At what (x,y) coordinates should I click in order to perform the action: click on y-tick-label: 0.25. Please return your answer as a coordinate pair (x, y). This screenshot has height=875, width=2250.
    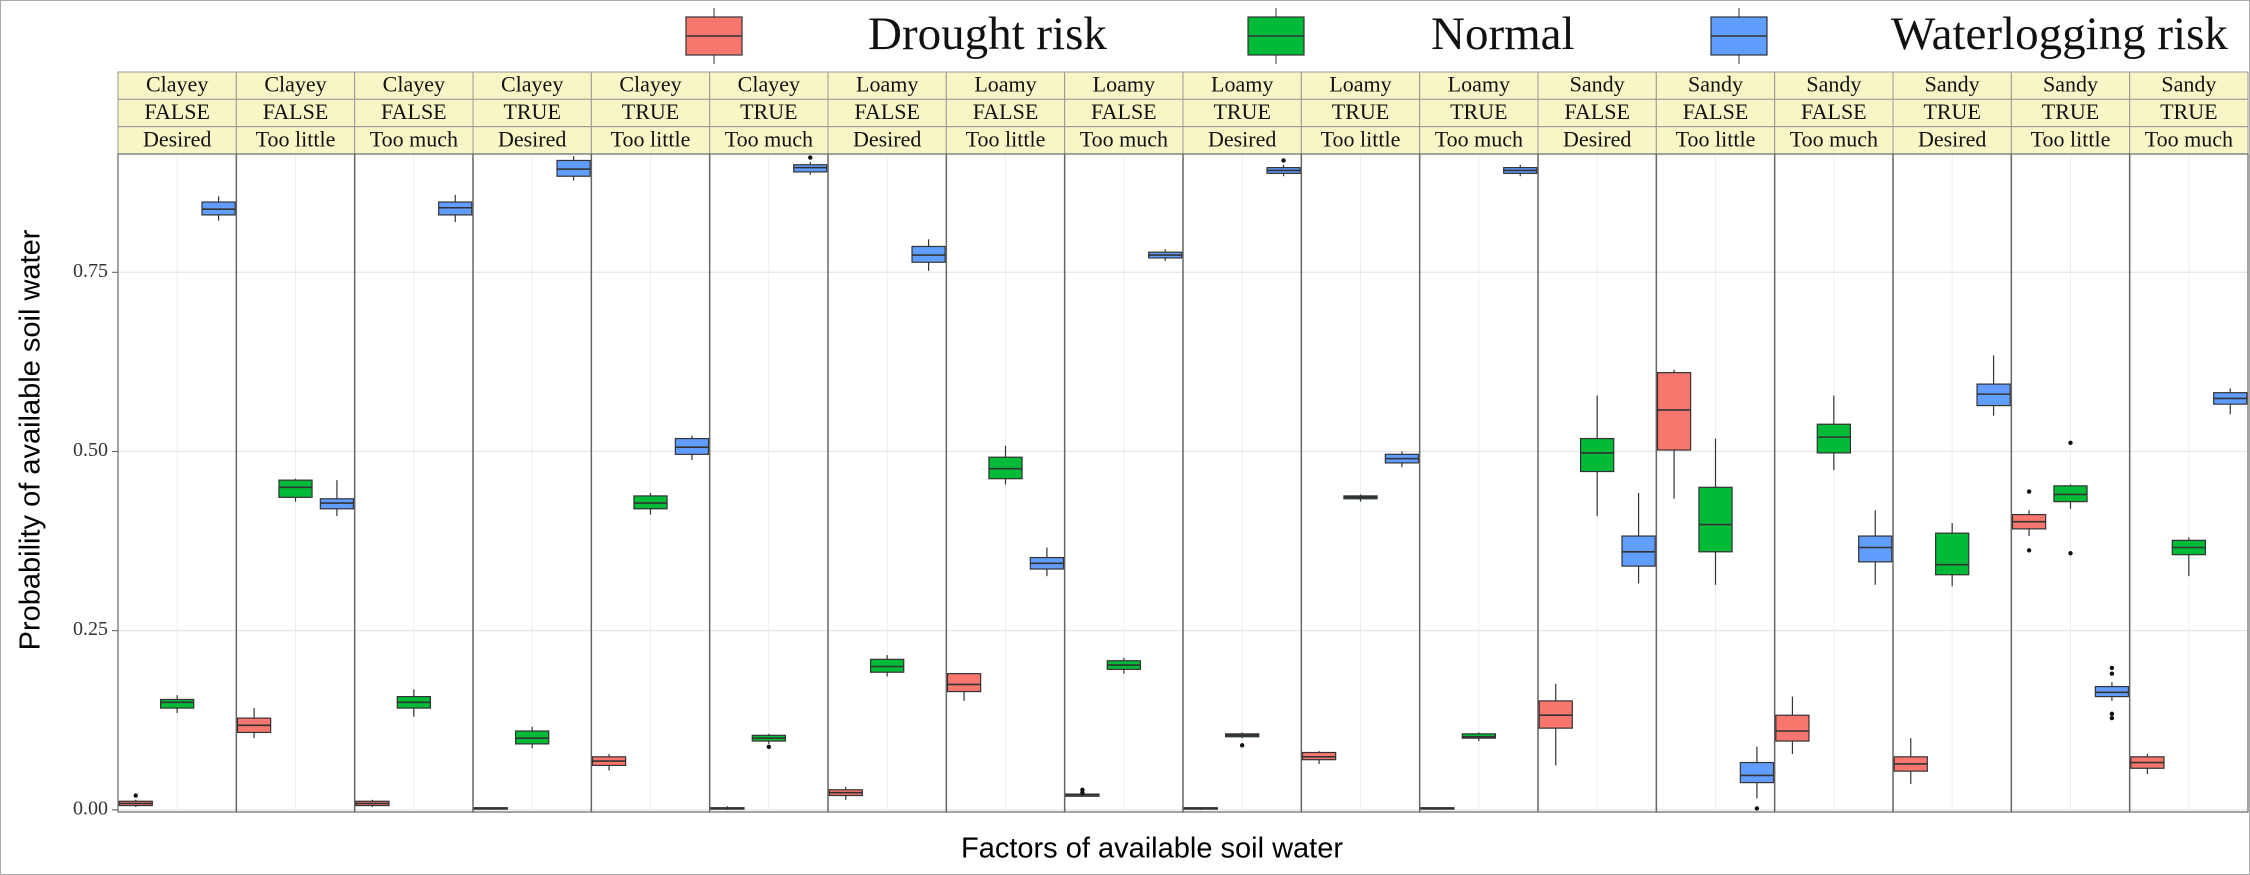
    Looking at the image, I should click on (90, 629).